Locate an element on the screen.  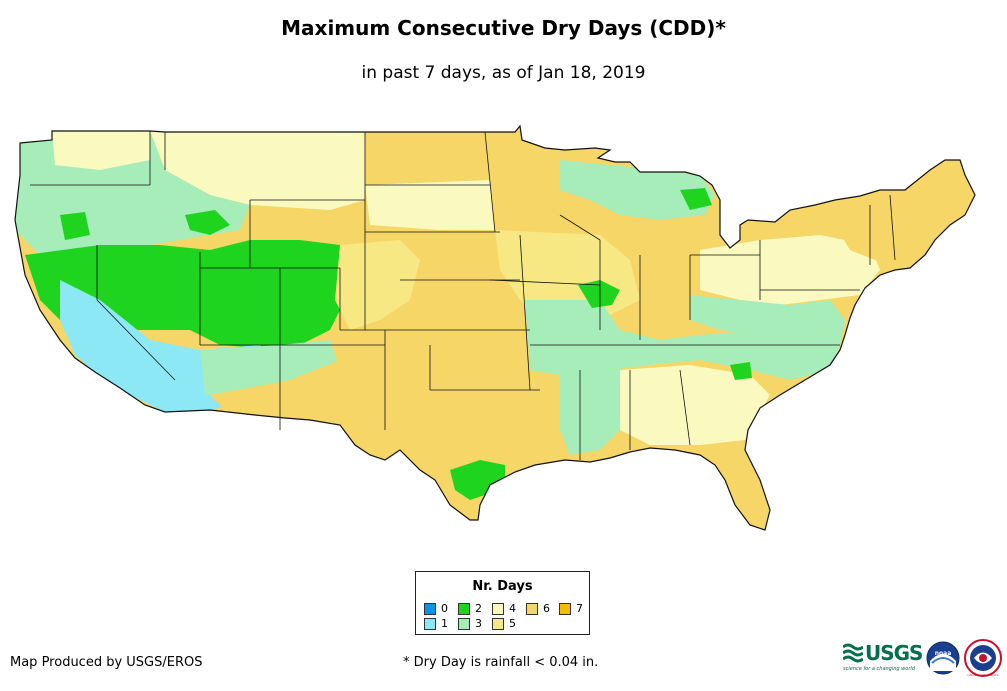
noaa-logo-icon: noaa is located at coordinates (943, 658).